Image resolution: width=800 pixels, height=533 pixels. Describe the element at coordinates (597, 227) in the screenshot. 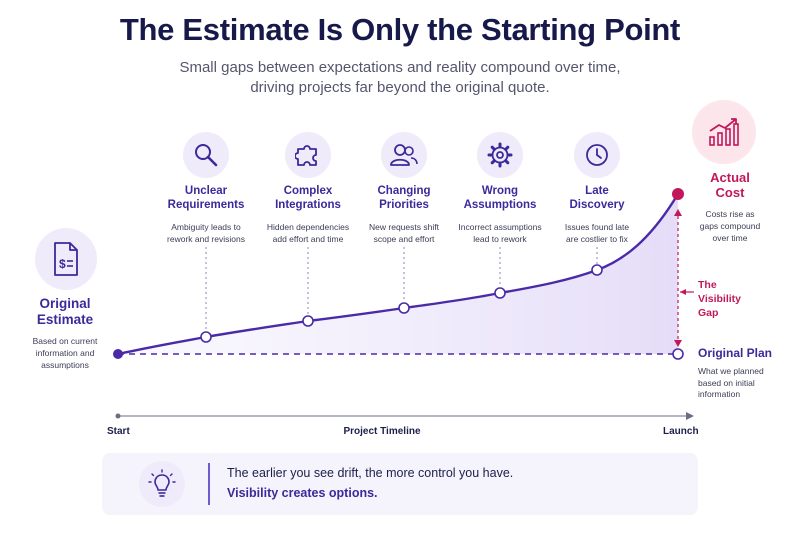

I see `factor-desc-line: Issues found late` at that location.